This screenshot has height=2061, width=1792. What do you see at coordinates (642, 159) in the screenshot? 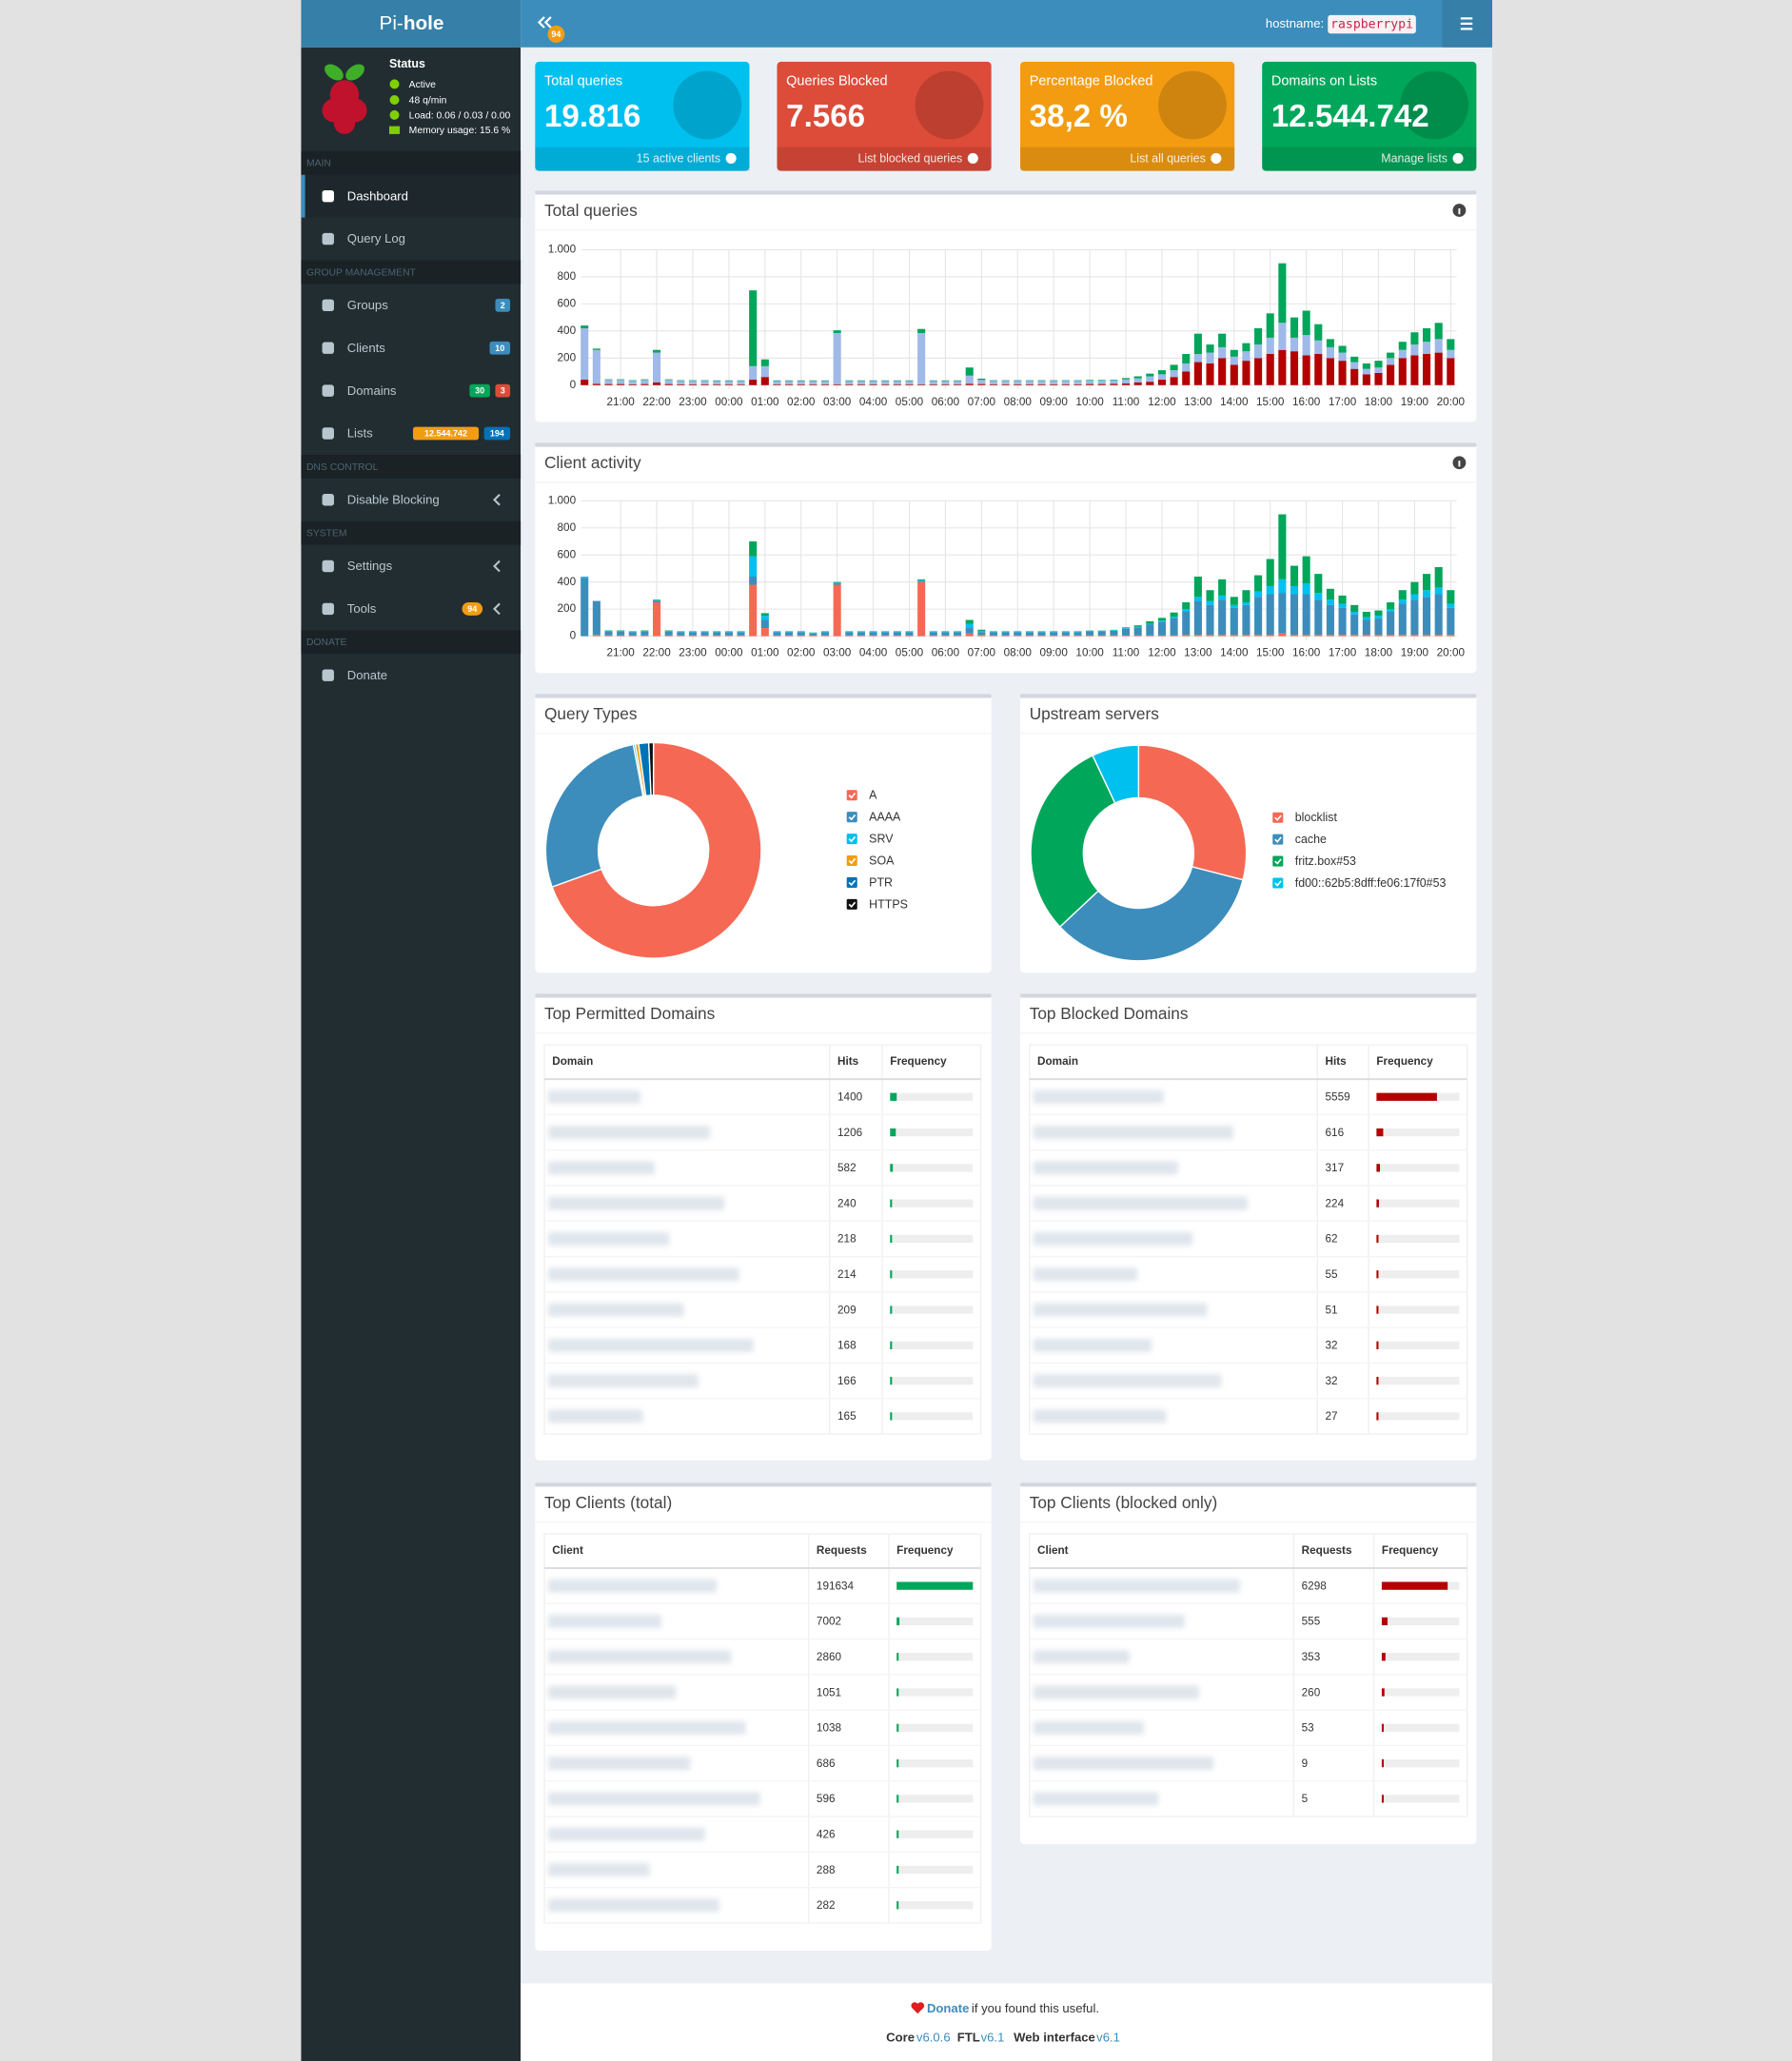
I see `stat-footer` at bounding box center [642, 159].